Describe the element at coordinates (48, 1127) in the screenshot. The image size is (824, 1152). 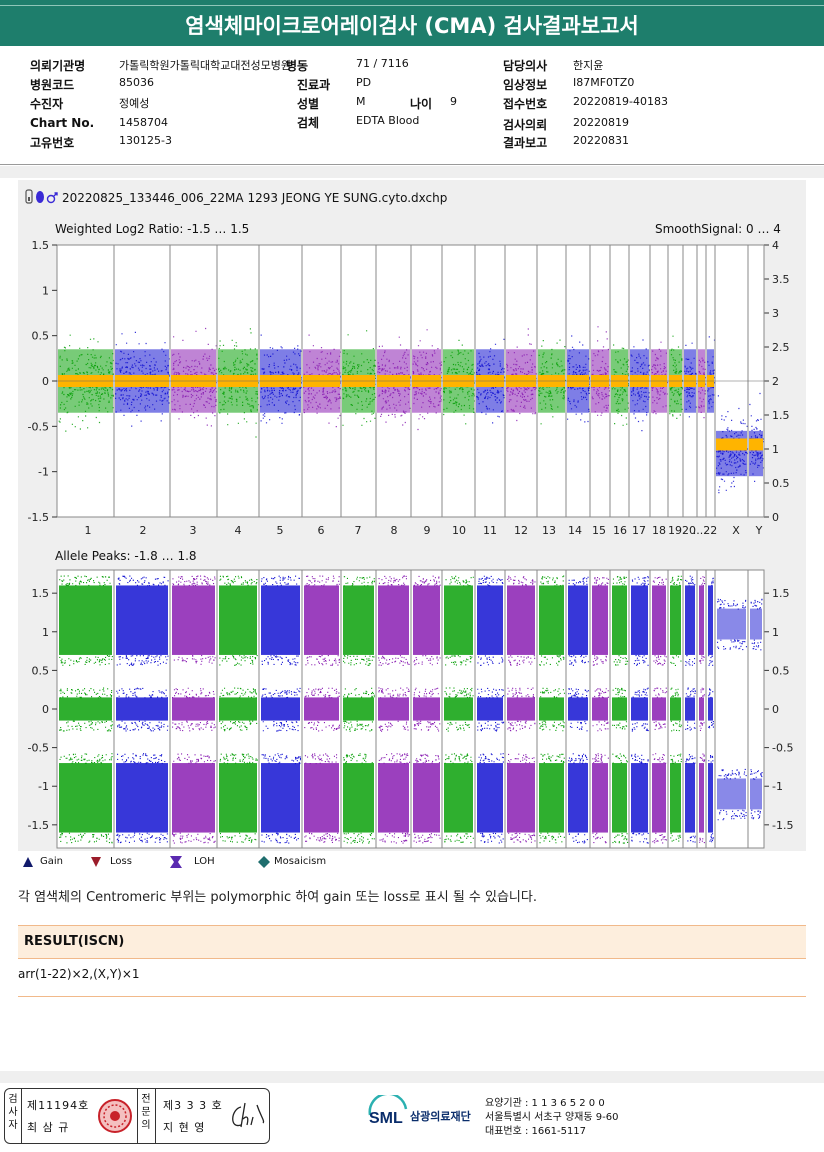
I see `examiner-name: 최 삼 규` at that location.